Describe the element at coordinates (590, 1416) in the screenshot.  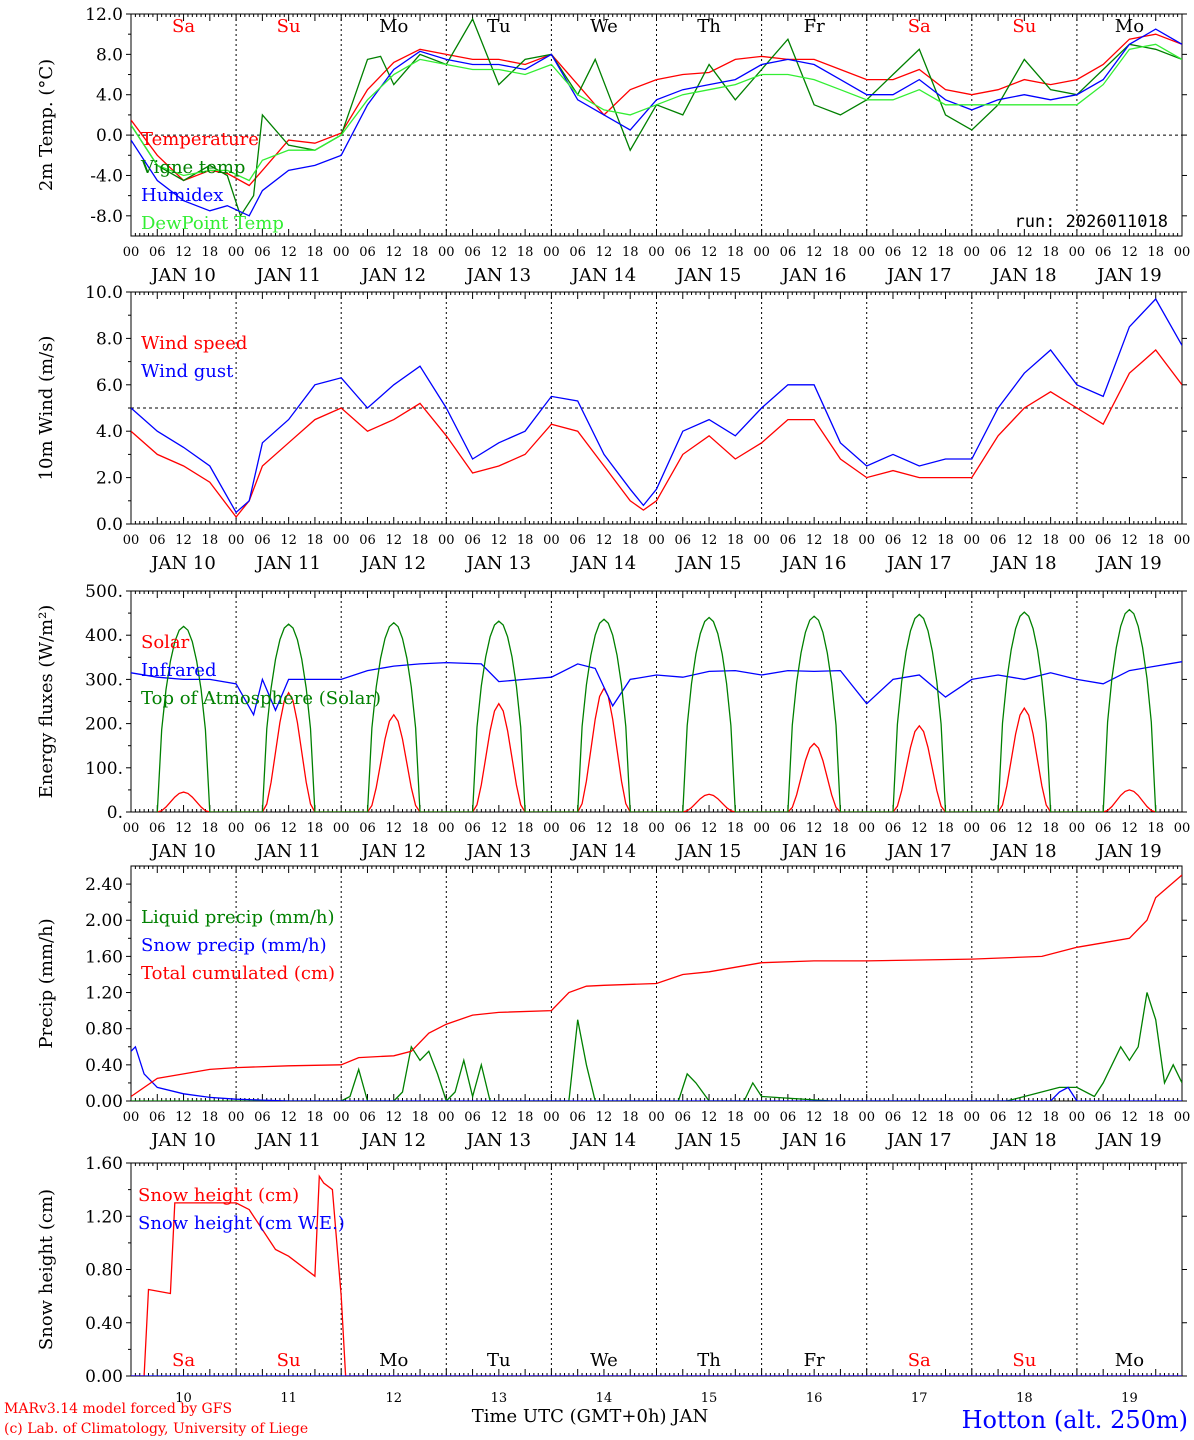
I see `footer-time-axis-label: Time UTC (GMT+0h) JAN` at that location.